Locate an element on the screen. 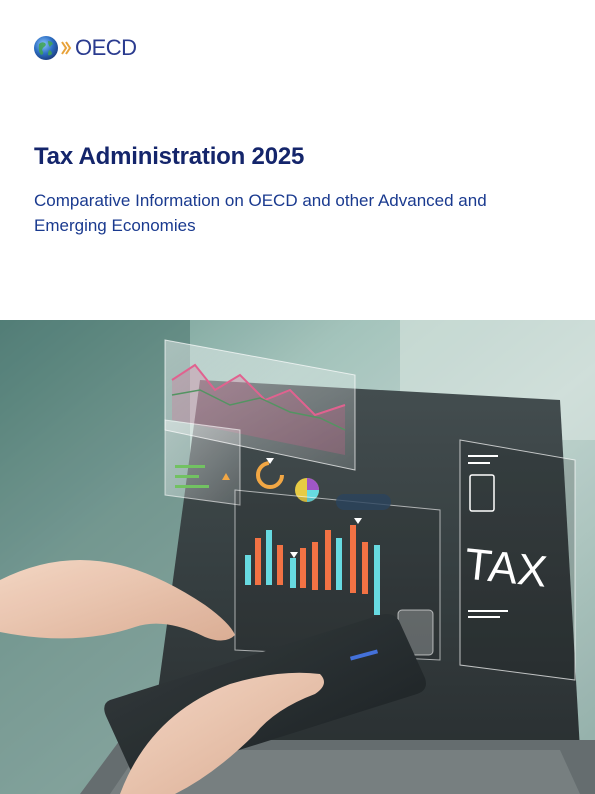 The image size is (595, 794). summary-panel is located at coordinates (202, 462).